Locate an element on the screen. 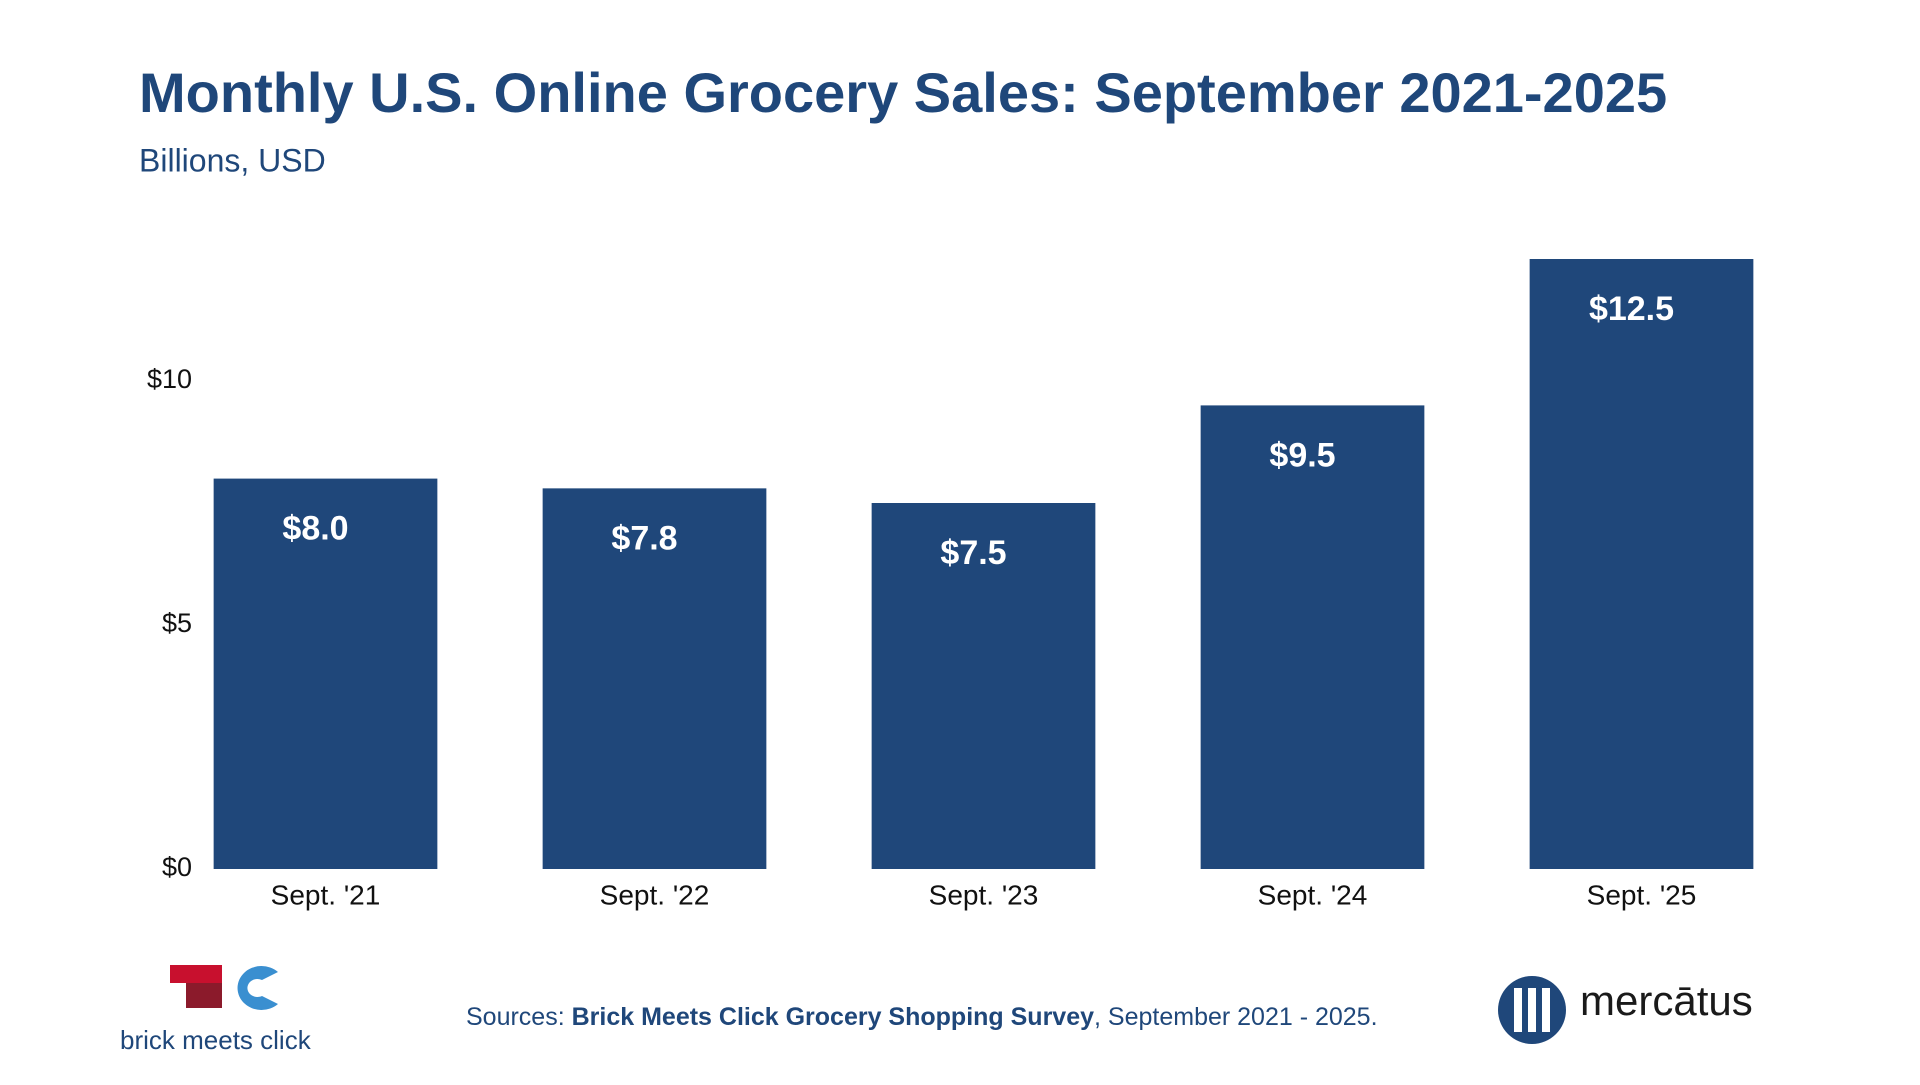  source-suffix: , September 2021 - 2025. is located at coordinates (1236, 1017).